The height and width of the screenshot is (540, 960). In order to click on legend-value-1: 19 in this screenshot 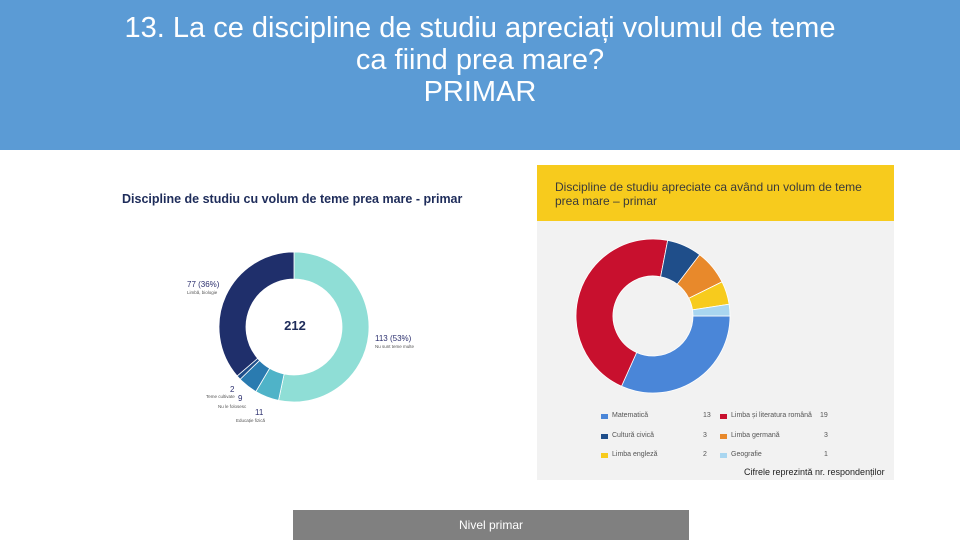, I will do `click(824, 415)`.